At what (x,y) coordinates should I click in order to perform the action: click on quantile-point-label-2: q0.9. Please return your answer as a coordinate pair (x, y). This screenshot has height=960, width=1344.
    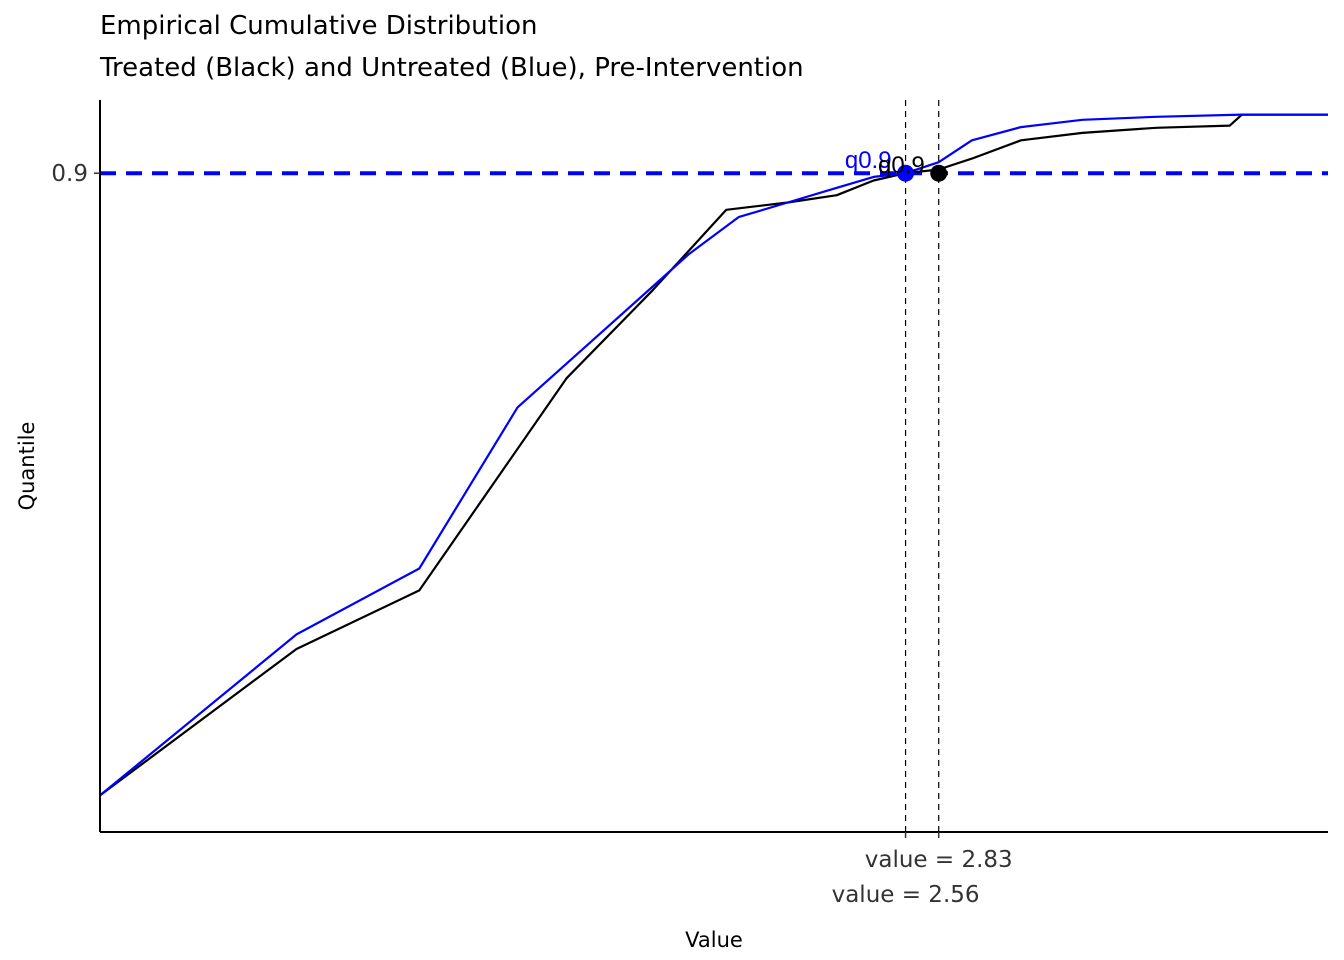
    Looking at the image, I should click on (901, 165).